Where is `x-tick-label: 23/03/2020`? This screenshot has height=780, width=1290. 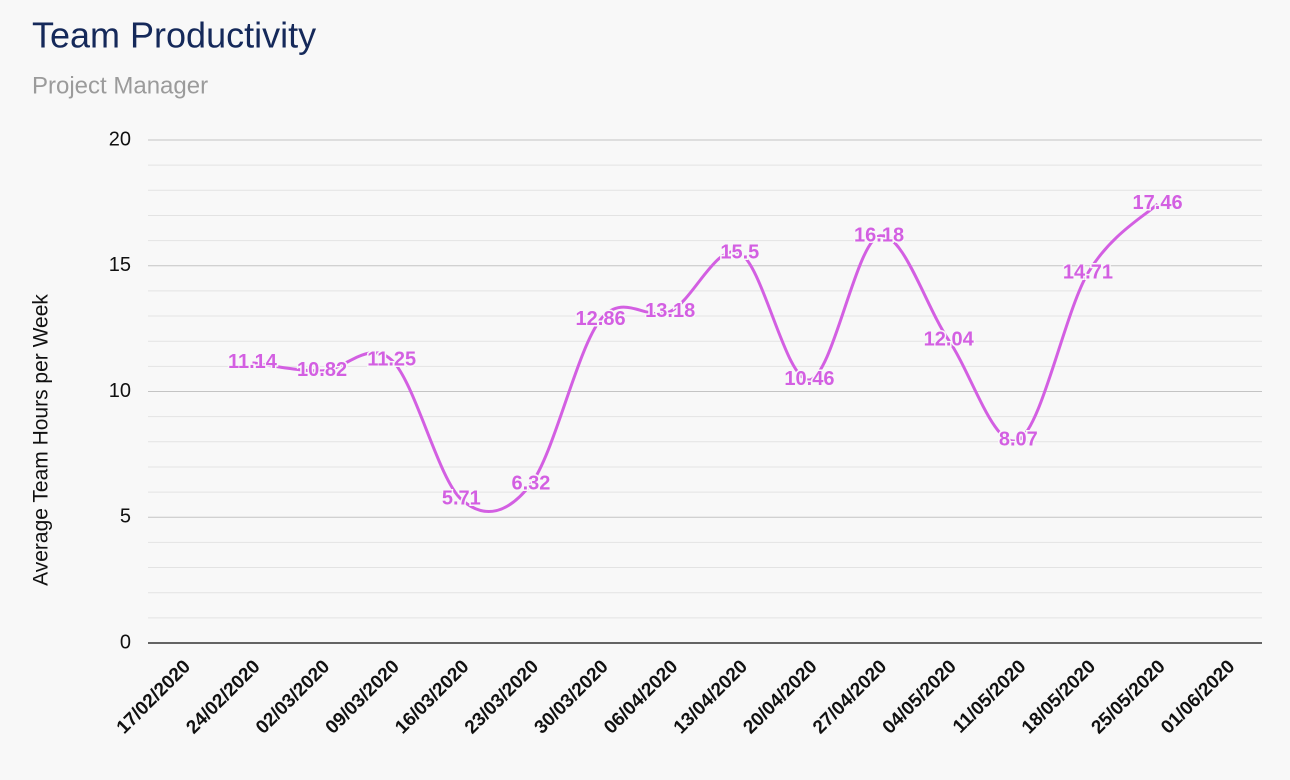 x-tick-label: 23/03/2020 is located at coordinates (502, 697).